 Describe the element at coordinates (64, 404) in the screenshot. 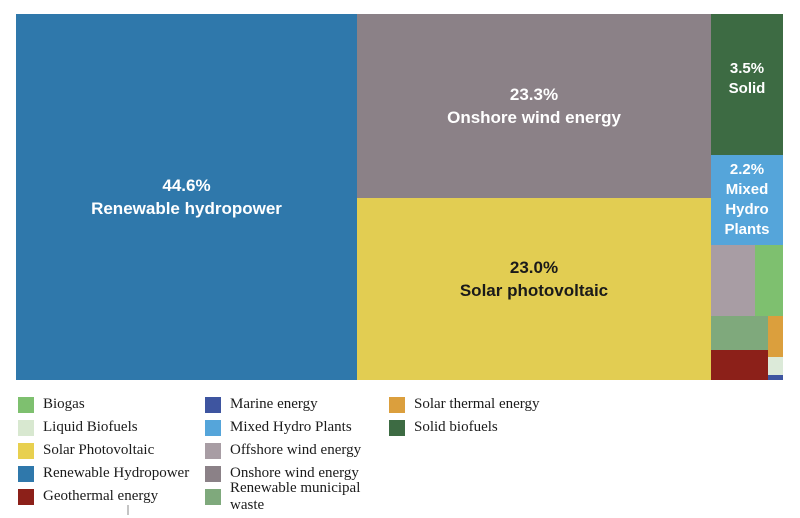

I see `legend-label: Biogas` at that location.